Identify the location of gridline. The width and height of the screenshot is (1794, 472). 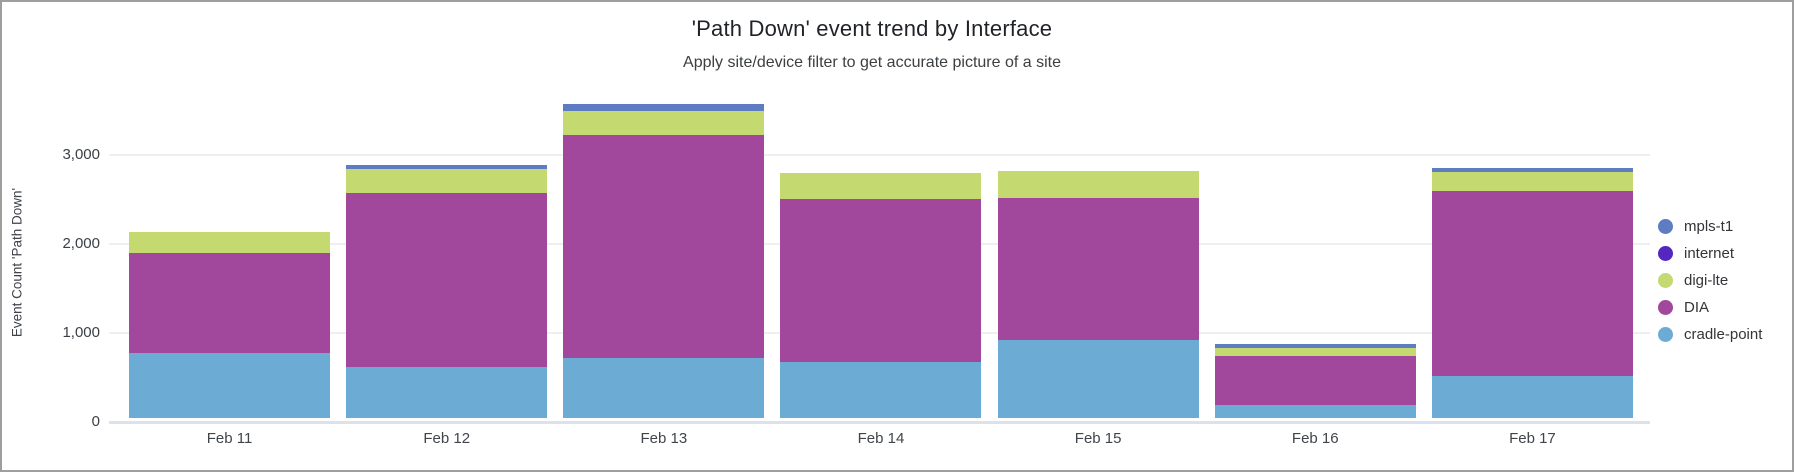
(879, 155).